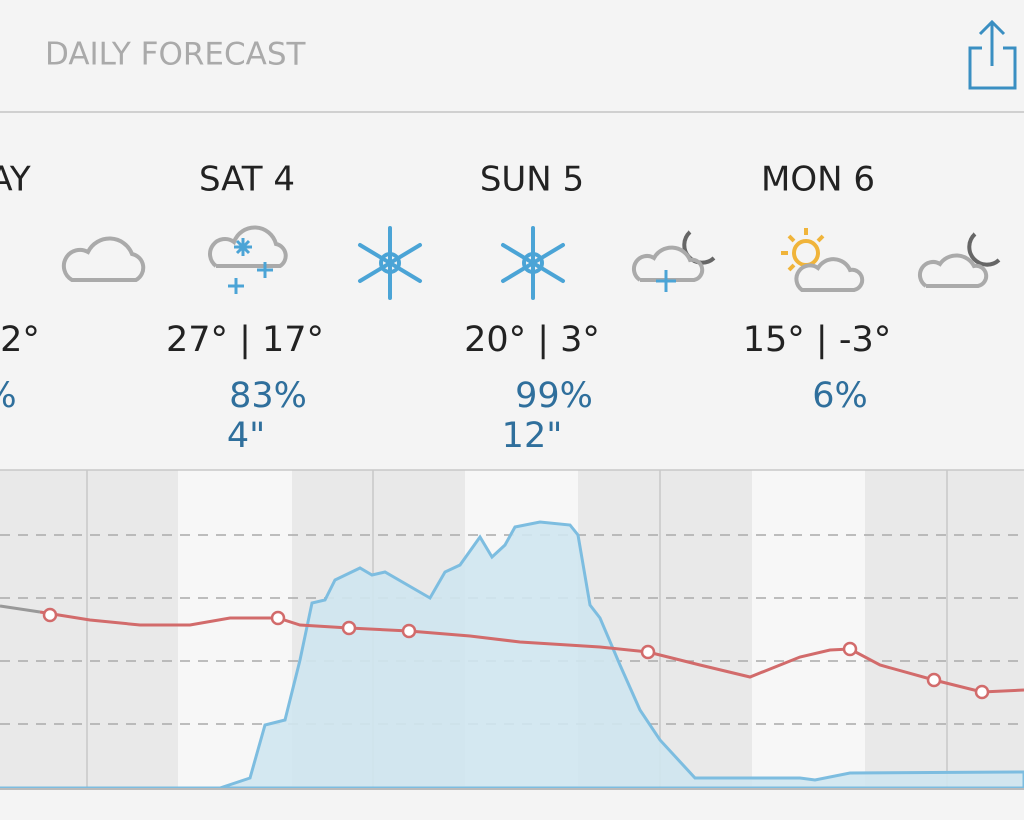  What do you see at coordinates (531, 262) in the screenshot?
I see `weather-icons` at bounding box center [531, 262].